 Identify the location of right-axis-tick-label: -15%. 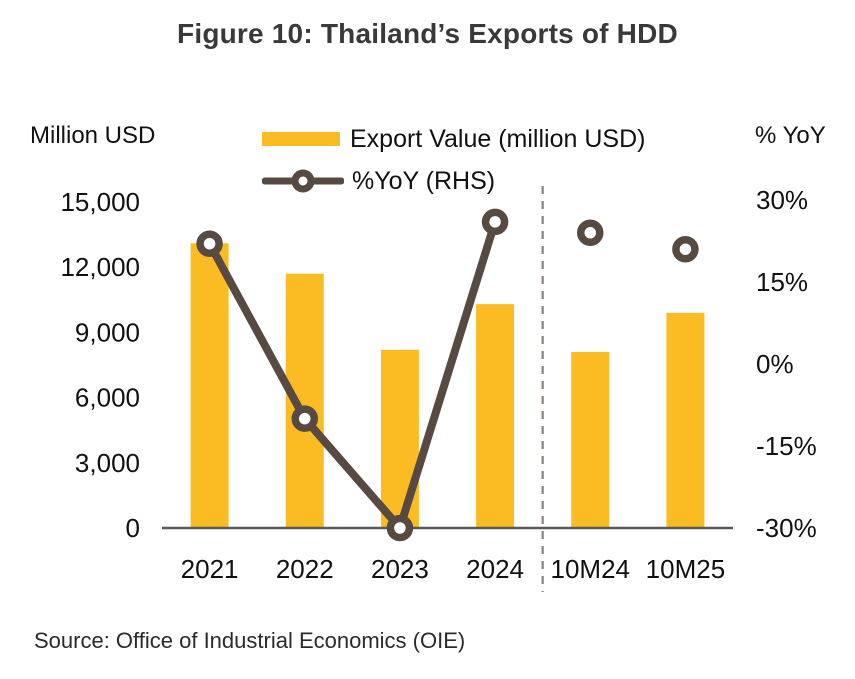
(786, 446).